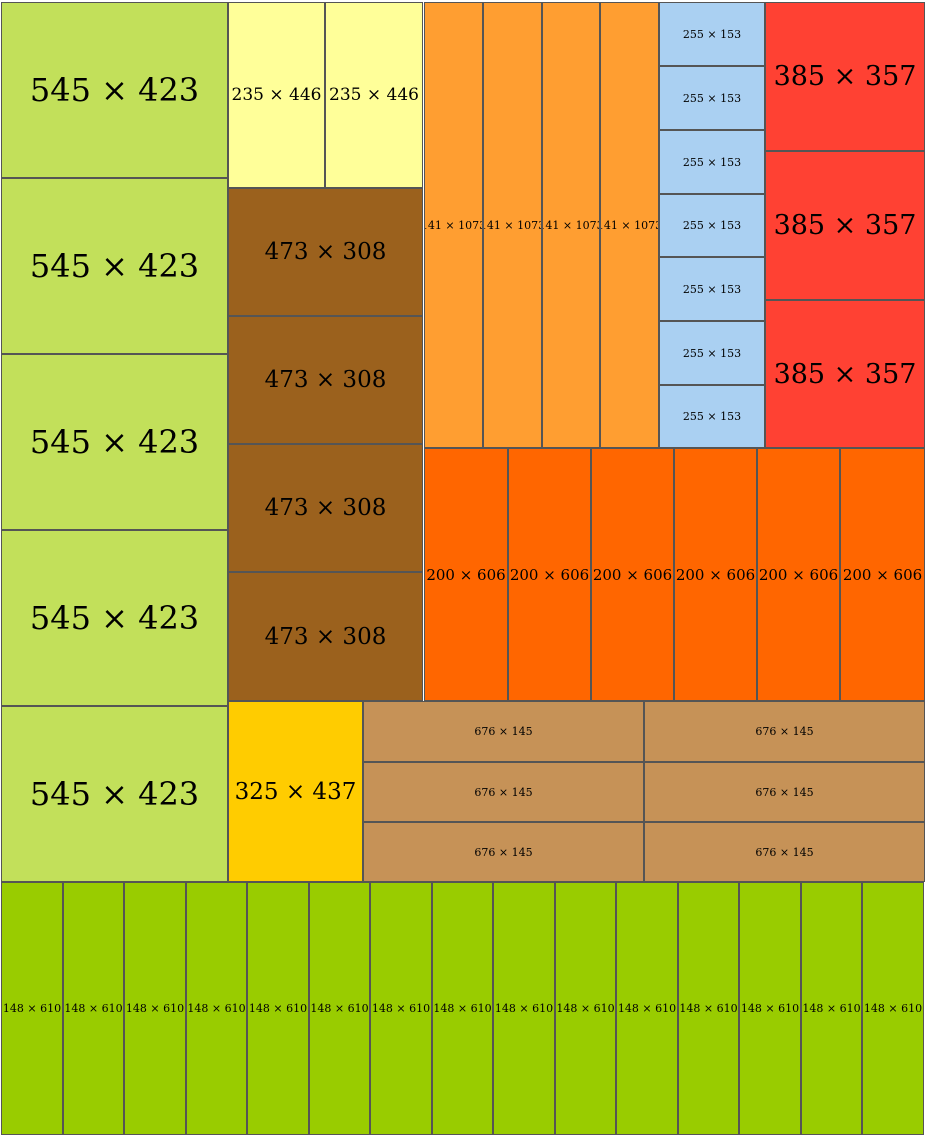  I want to click on rect-255-6: 255 × 153, so click(712, 353).